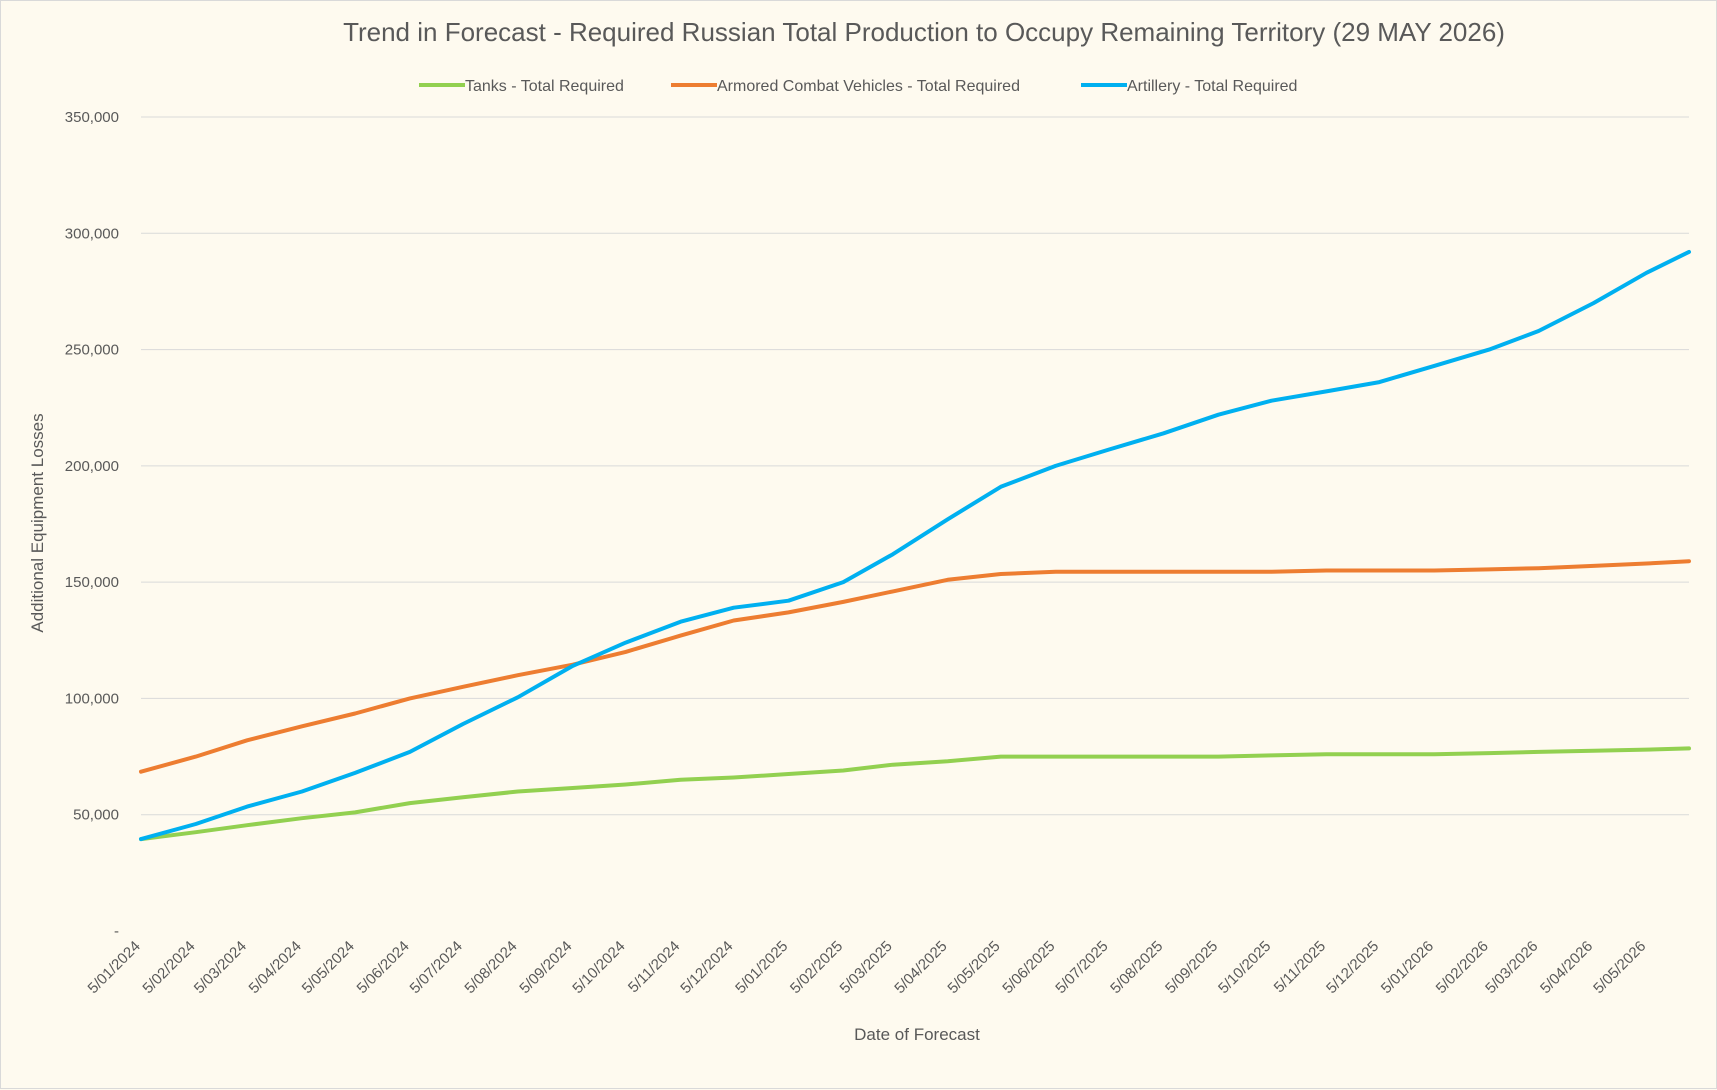 Image resolution: width=1717 pixels, height=1090 pixels. I want to click on x-axis-label: Date of Forecast, so click(917, 1034).